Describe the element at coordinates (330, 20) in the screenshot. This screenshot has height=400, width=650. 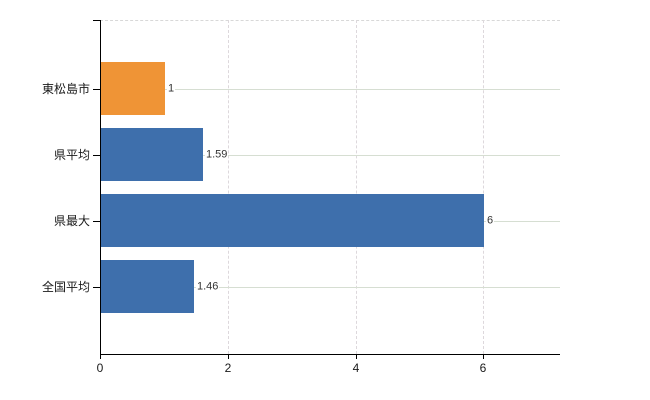
I see `plot-top-border` at that location.